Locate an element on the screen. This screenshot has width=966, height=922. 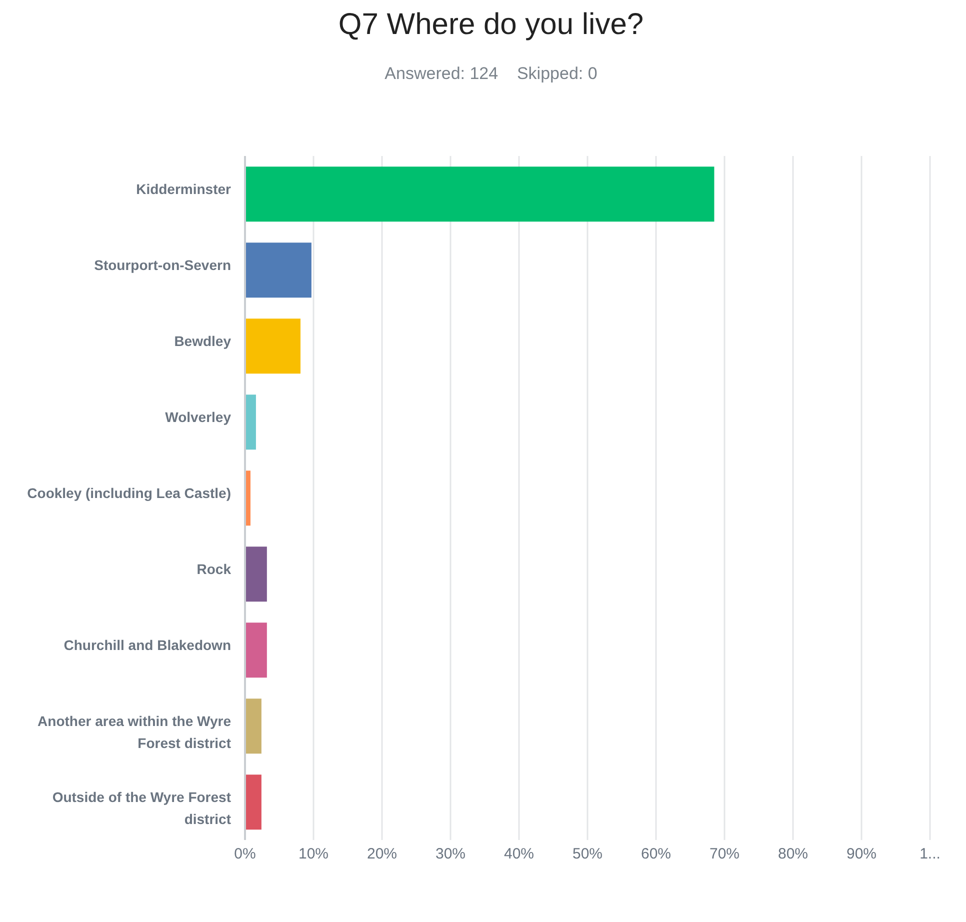
x-tick-label: 10% is located at coordinates (313, 854).